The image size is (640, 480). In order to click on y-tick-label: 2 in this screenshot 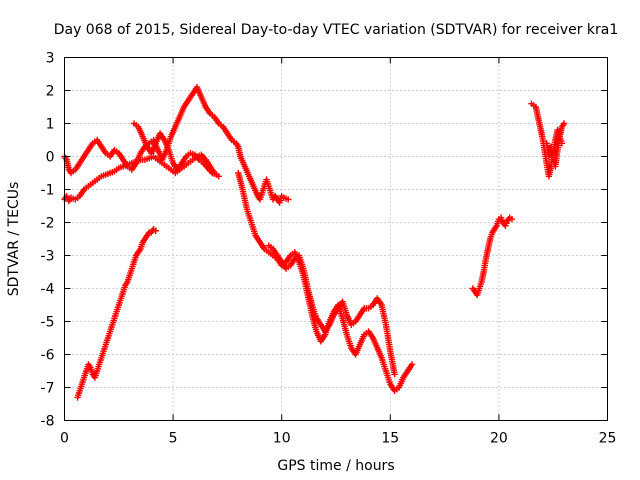, I will do `click(50, 92)`.